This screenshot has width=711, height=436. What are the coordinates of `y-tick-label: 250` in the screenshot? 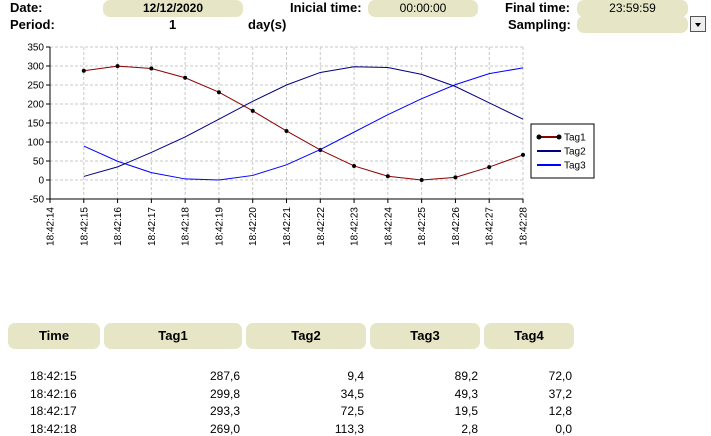 It's located at (35, 86).